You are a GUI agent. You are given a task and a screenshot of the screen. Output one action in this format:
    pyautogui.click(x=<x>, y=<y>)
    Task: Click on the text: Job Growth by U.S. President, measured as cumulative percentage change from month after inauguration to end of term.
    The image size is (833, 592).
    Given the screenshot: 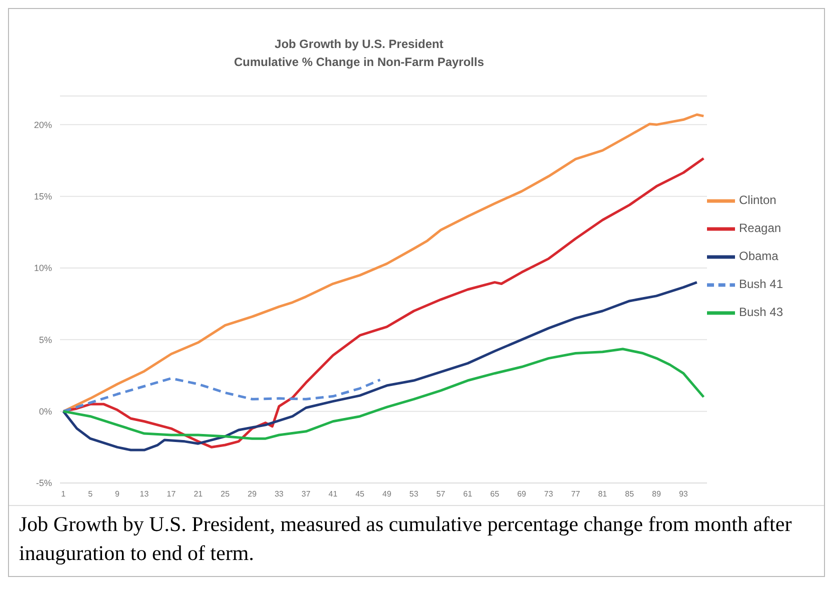 What is the action you would take?
    pyautogui.click(x=416, y=540)
    